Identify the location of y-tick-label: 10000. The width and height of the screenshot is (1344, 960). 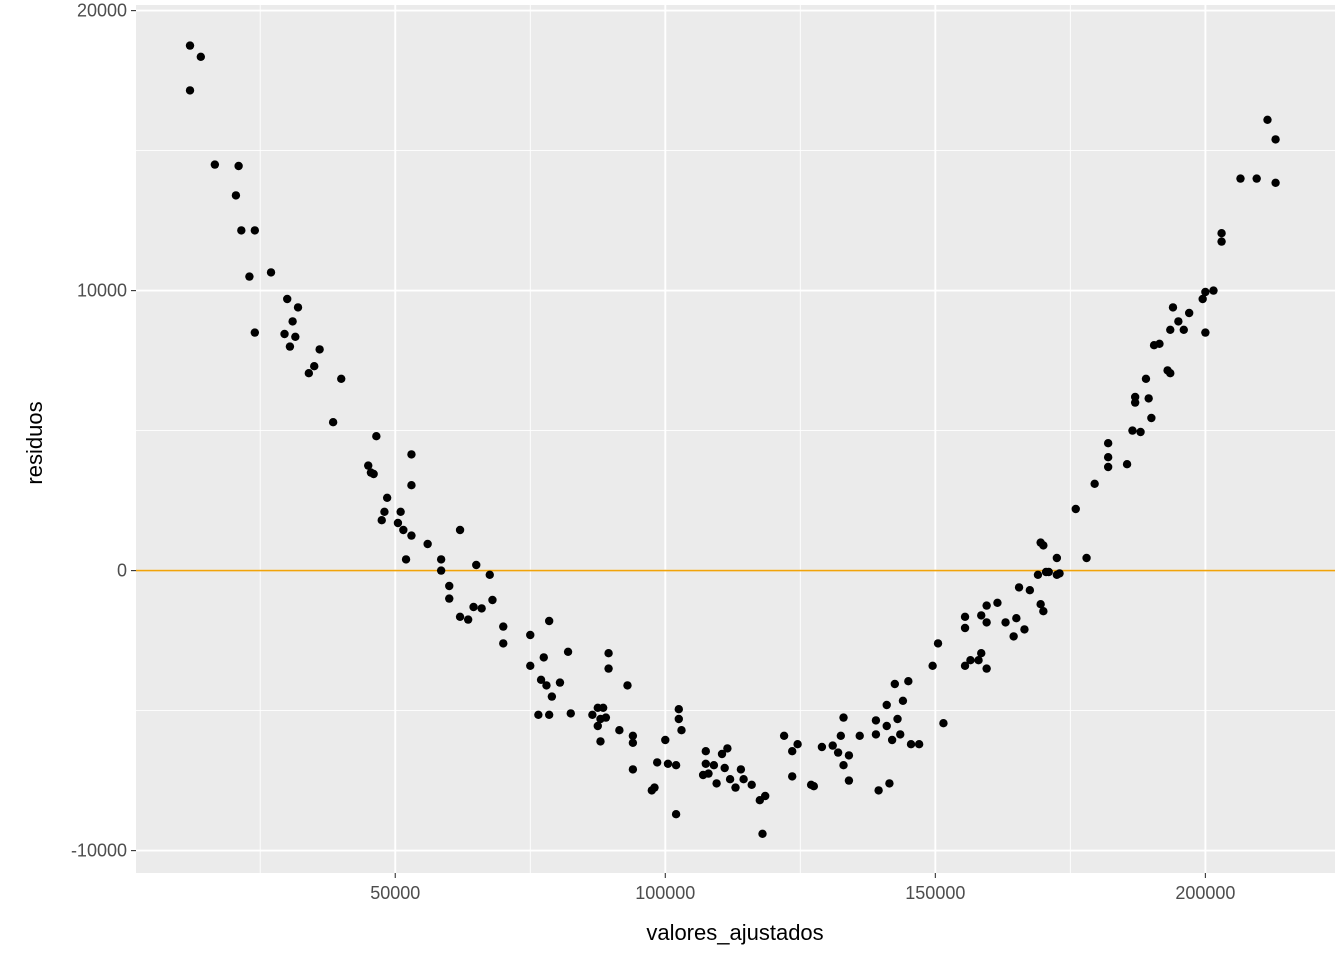
(102, 291).